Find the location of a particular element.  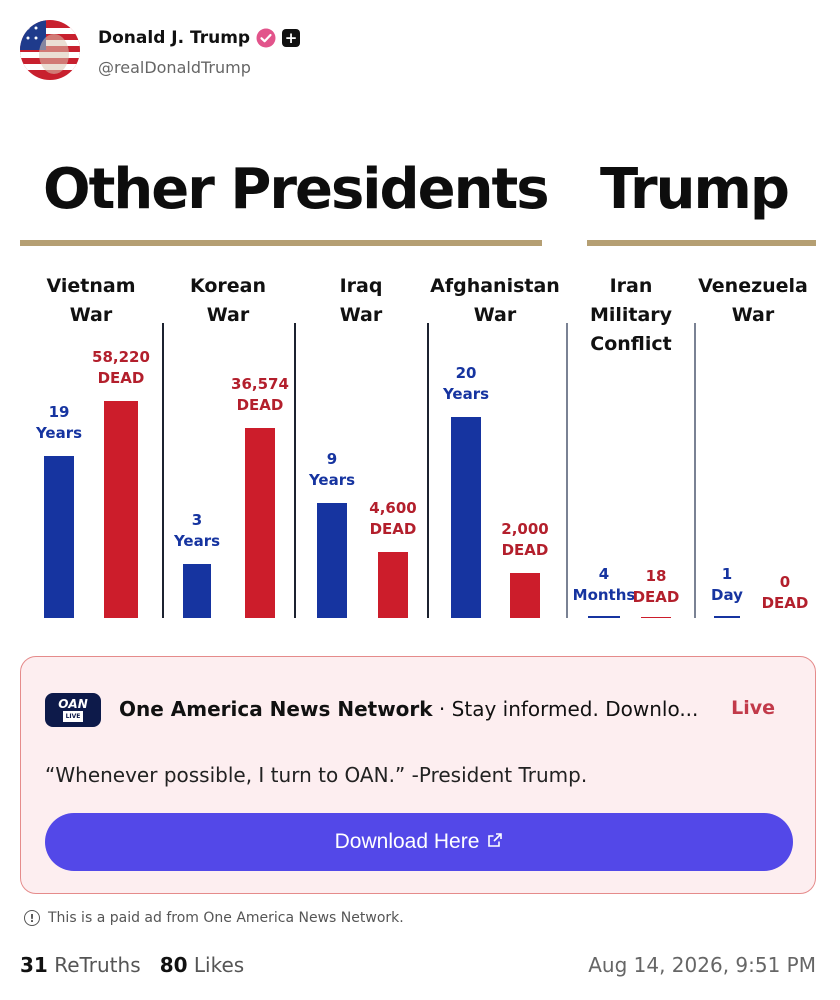

plus-badge-icon: + is located at coordinates (291, 38).